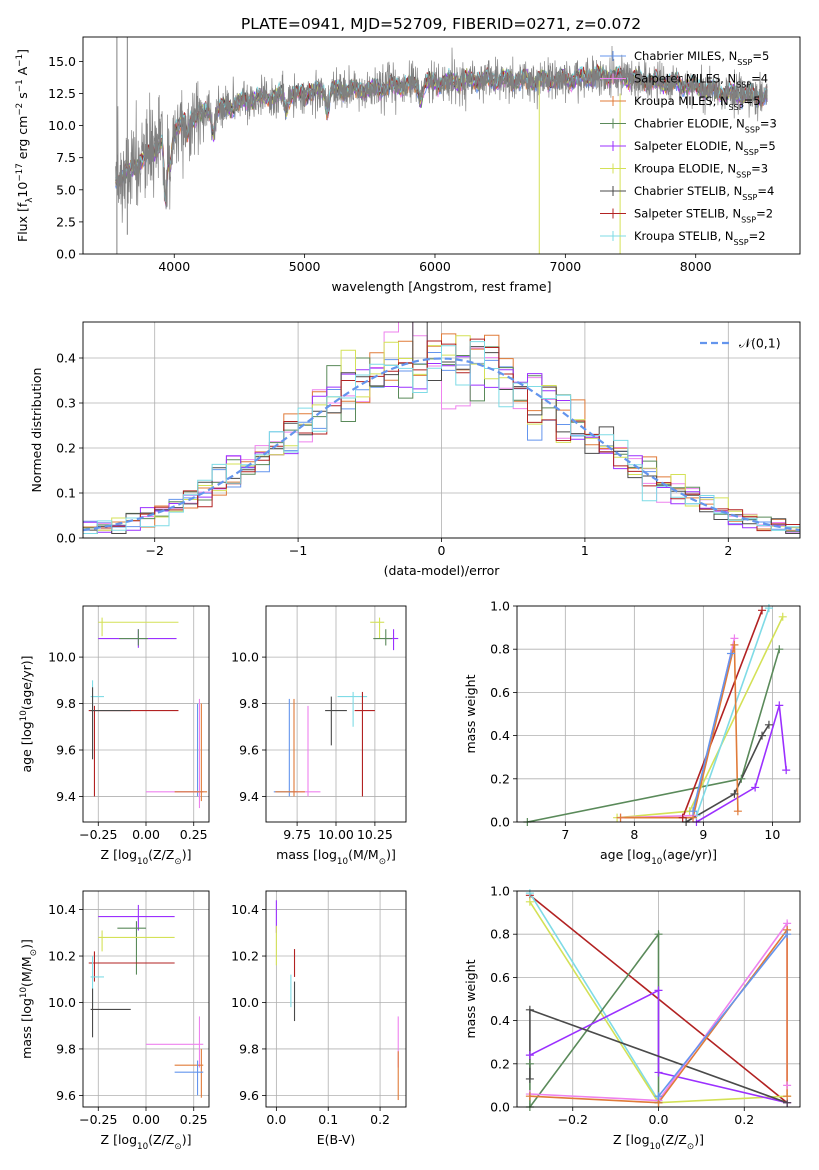  What do you see at coordinates (722, 1015) in the screenshot?
I see `weight_vs_Z-series-chabrier_miles` at bounding box center [722, 1015].